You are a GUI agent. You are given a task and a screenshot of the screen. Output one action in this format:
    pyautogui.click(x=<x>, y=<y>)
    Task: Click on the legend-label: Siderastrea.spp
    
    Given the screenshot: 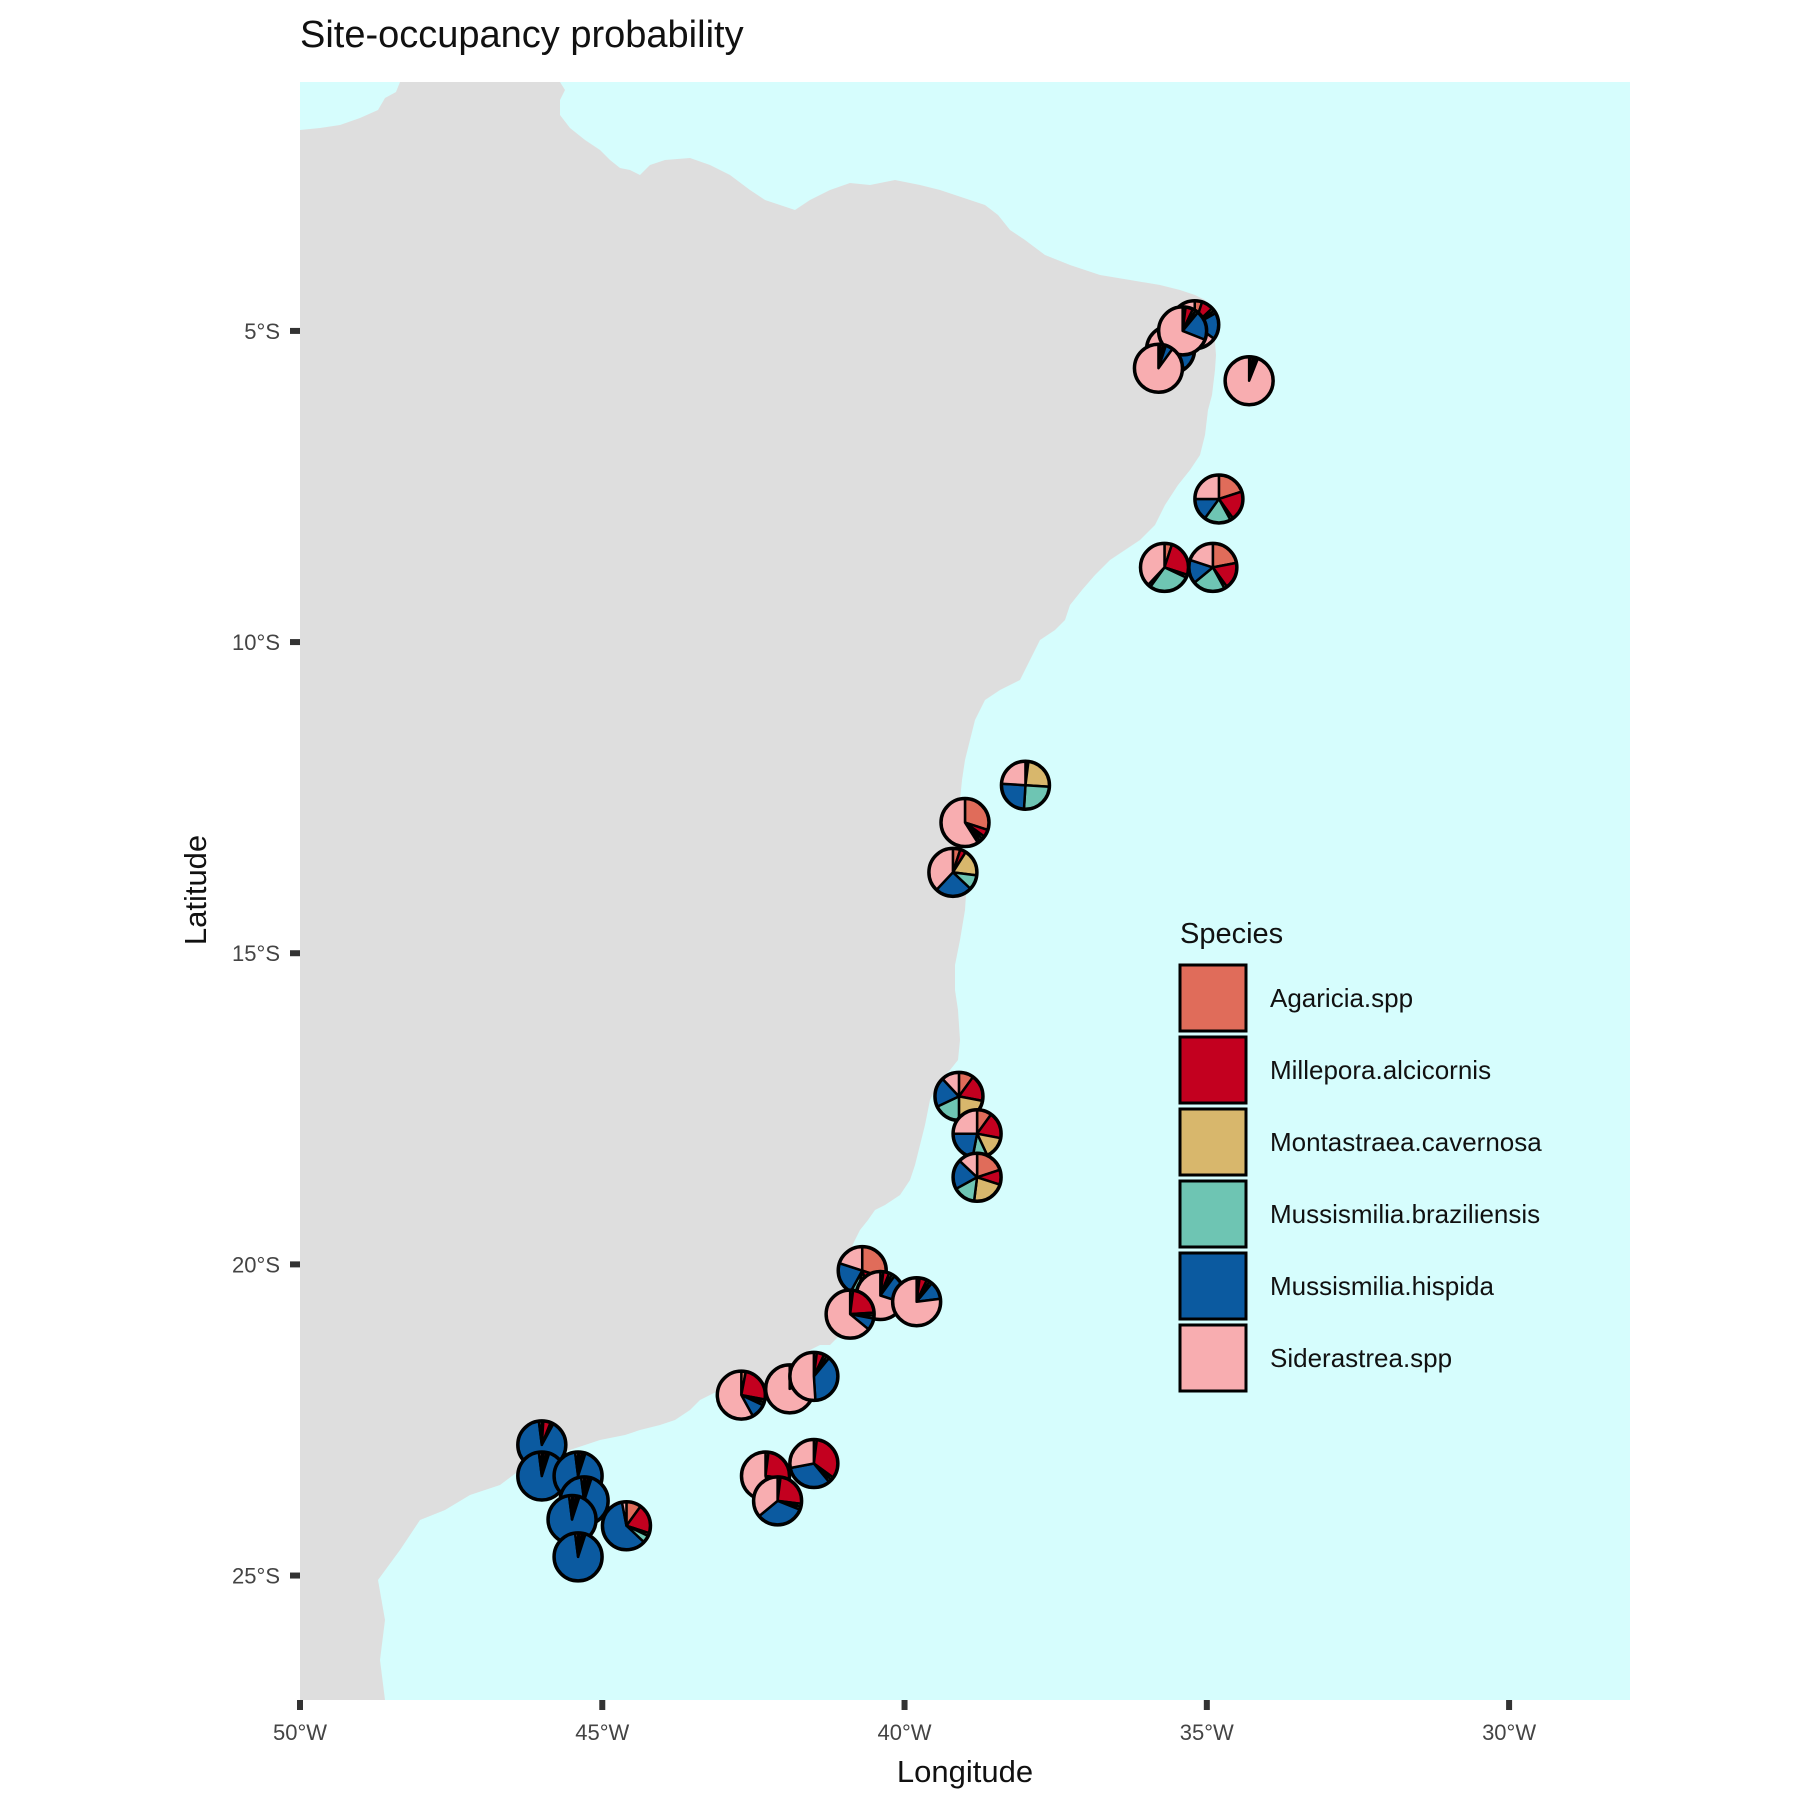 What is the action you would take?
    pyautogui.click(x=1361, y=1358)
    